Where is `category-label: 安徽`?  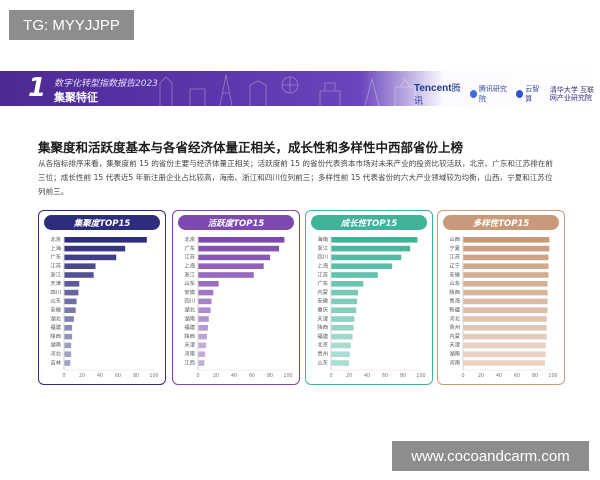
category-label: 安徽 is located at coordinates (55, 310).